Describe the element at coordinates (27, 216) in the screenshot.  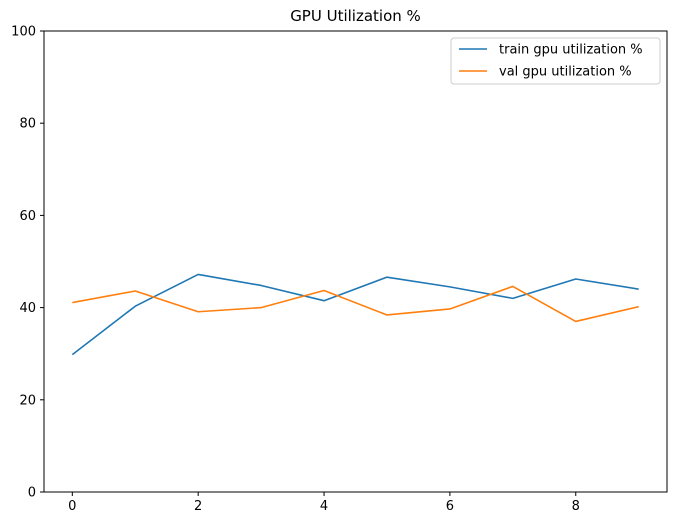
I see `y-tick-label: 60` at that location.